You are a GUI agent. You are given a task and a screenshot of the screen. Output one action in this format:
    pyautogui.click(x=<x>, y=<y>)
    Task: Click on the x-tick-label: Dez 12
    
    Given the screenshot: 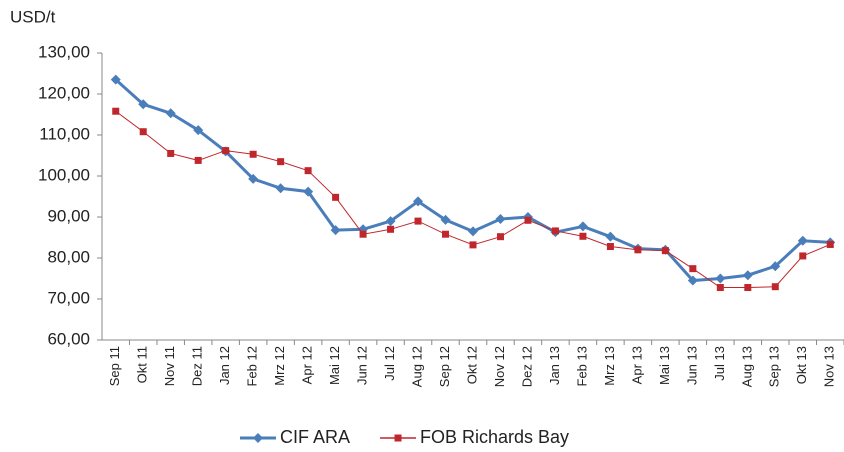 What is the action you would take?
    pyautogui.click(x=526, y=366)
    